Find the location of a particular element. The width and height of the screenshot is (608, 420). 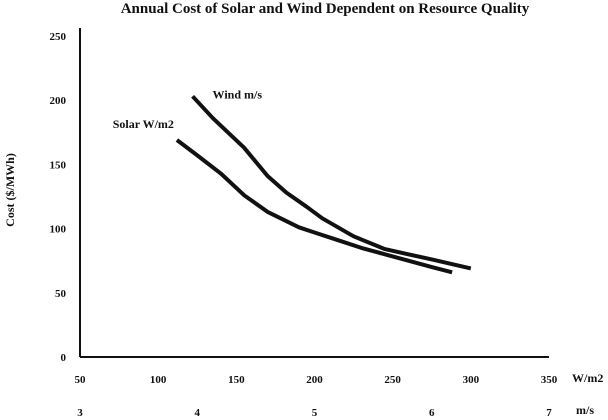

series-label-solar: Solar W/m2 is located at coordinates (143, 124).